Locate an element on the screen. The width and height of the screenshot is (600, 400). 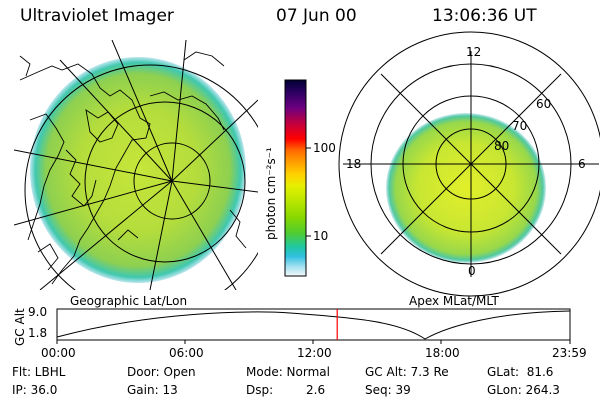
time-tick-1200: 12:00 is located at coordinates (314, 353).